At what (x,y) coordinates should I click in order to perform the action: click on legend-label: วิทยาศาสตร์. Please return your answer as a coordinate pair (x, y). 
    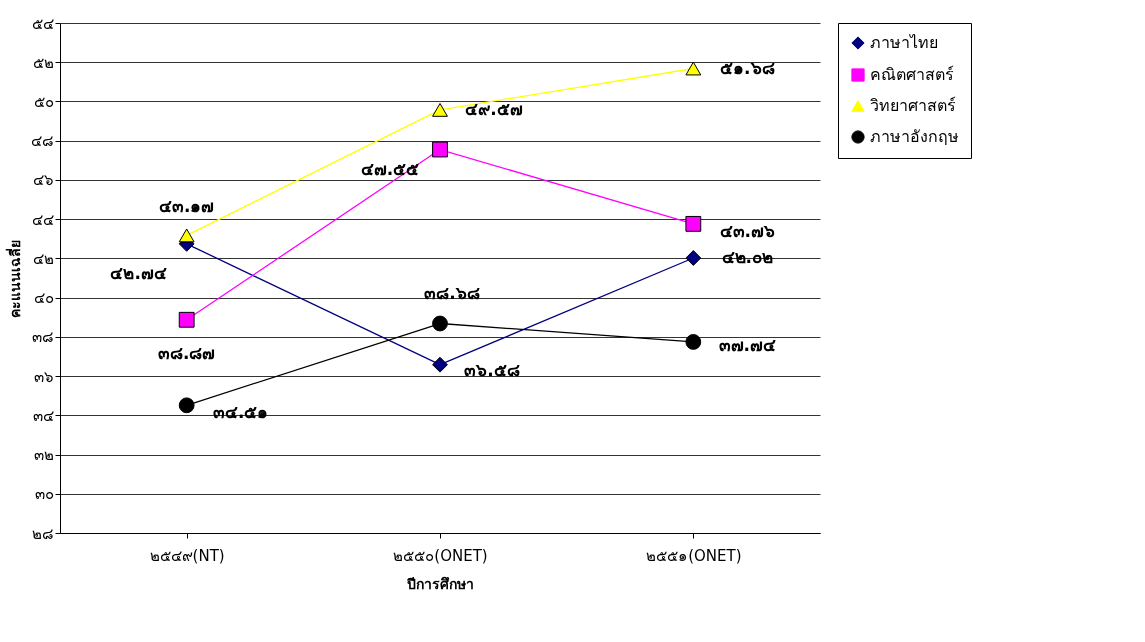
    Looking at the image, I should click on (913, 105).